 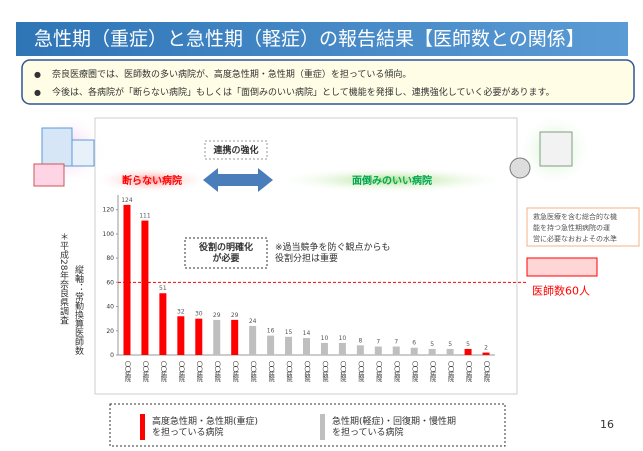 I want to click on note: 高度急性期・急性期(重症)を担っている病院, so click(x=205, y=426).